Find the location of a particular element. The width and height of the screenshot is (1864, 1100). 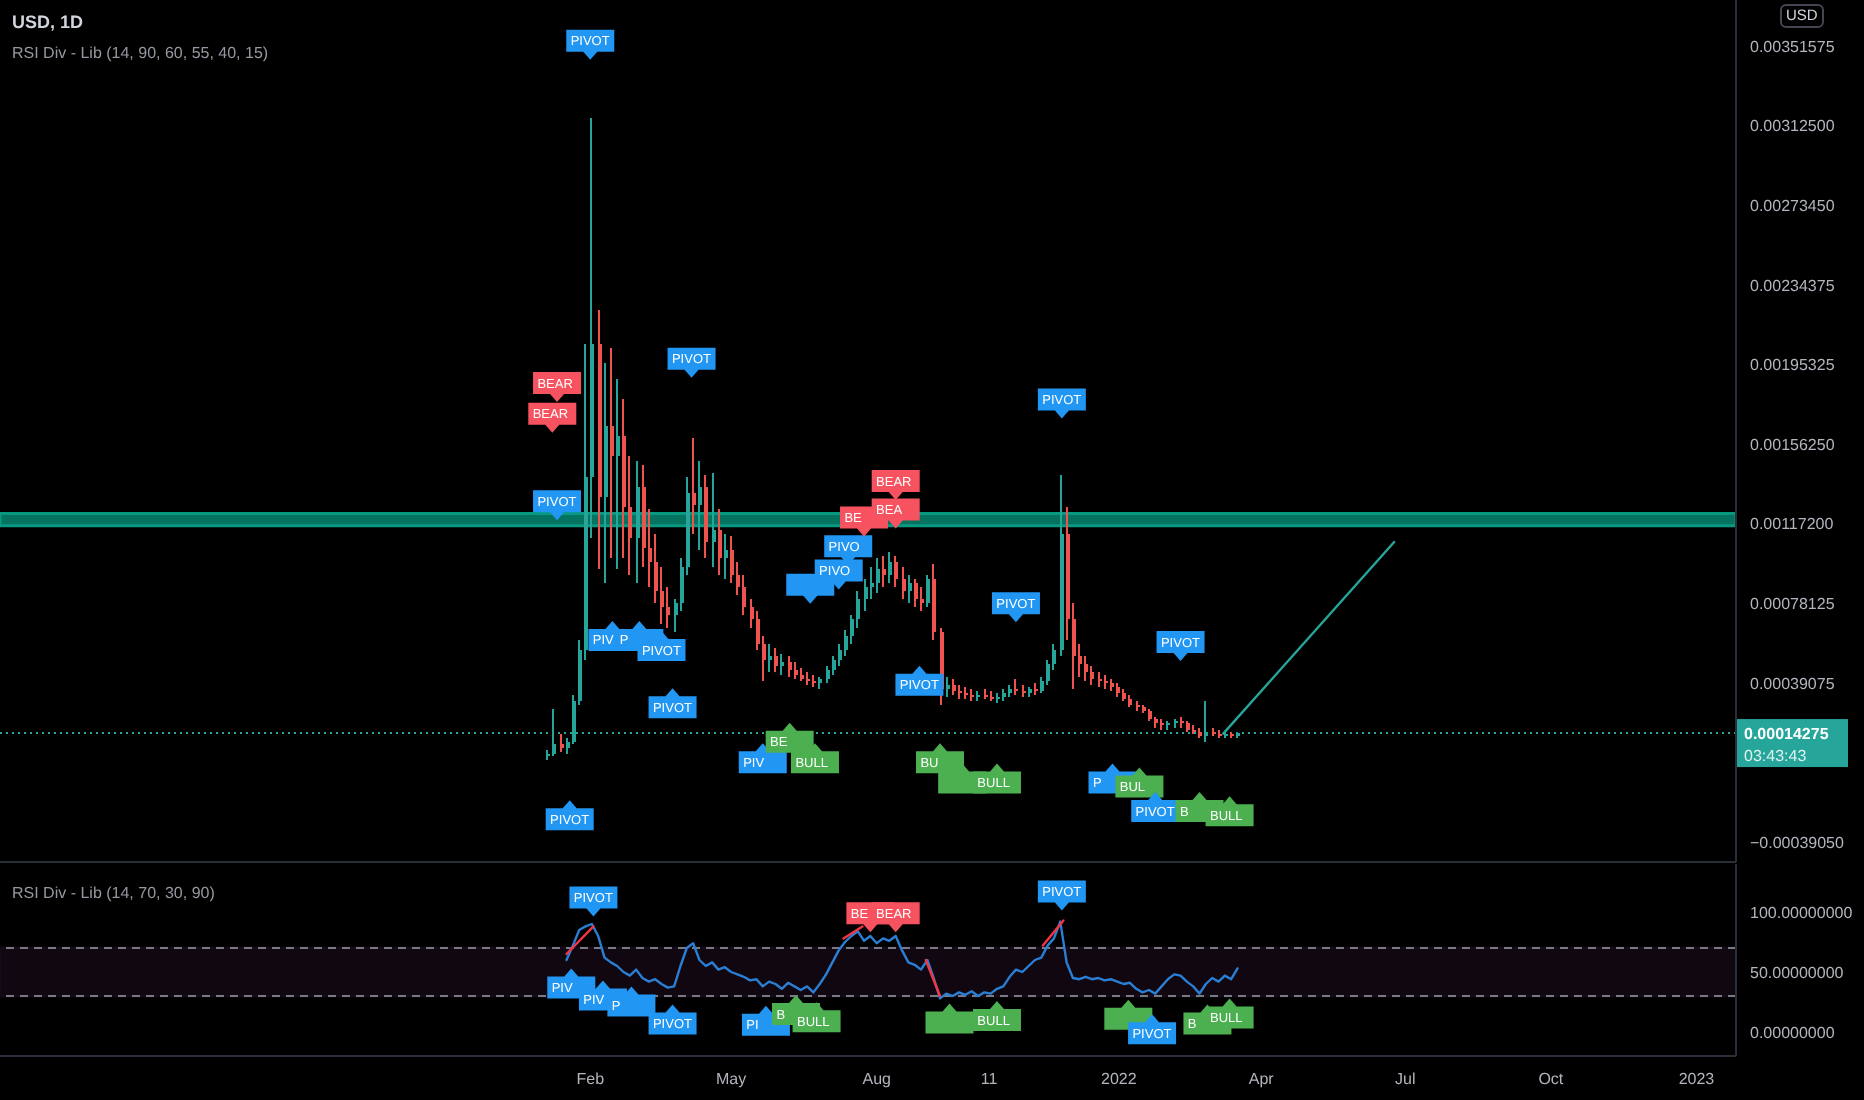

x-tick-label: 11 is located at coordinates (989, 1079).